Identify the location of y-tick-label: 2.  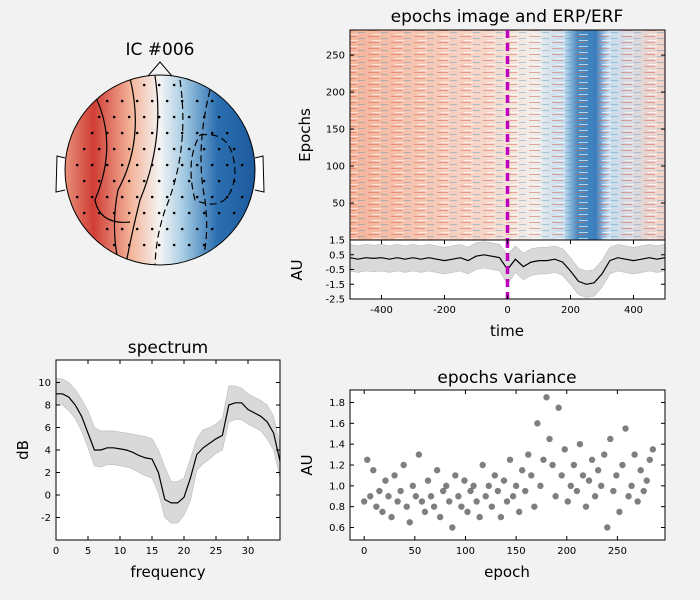
(48, 473).